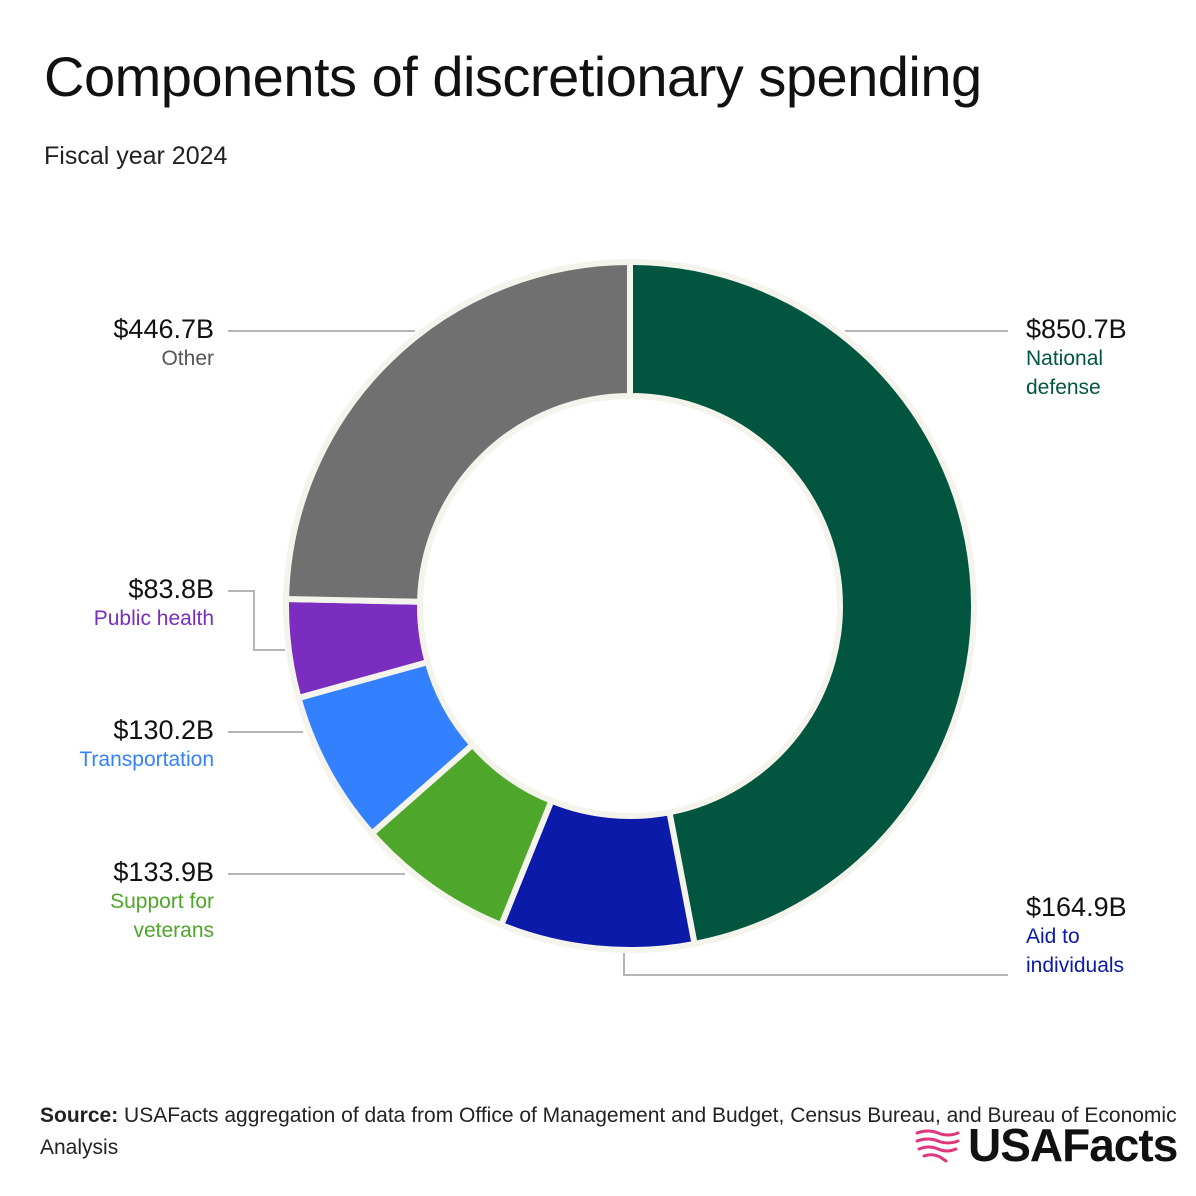  What do you see at coordinates (513, 76) in the screenshot?
I see `chart-title: Components of discretionary spending` at bounding box center [513, 76].